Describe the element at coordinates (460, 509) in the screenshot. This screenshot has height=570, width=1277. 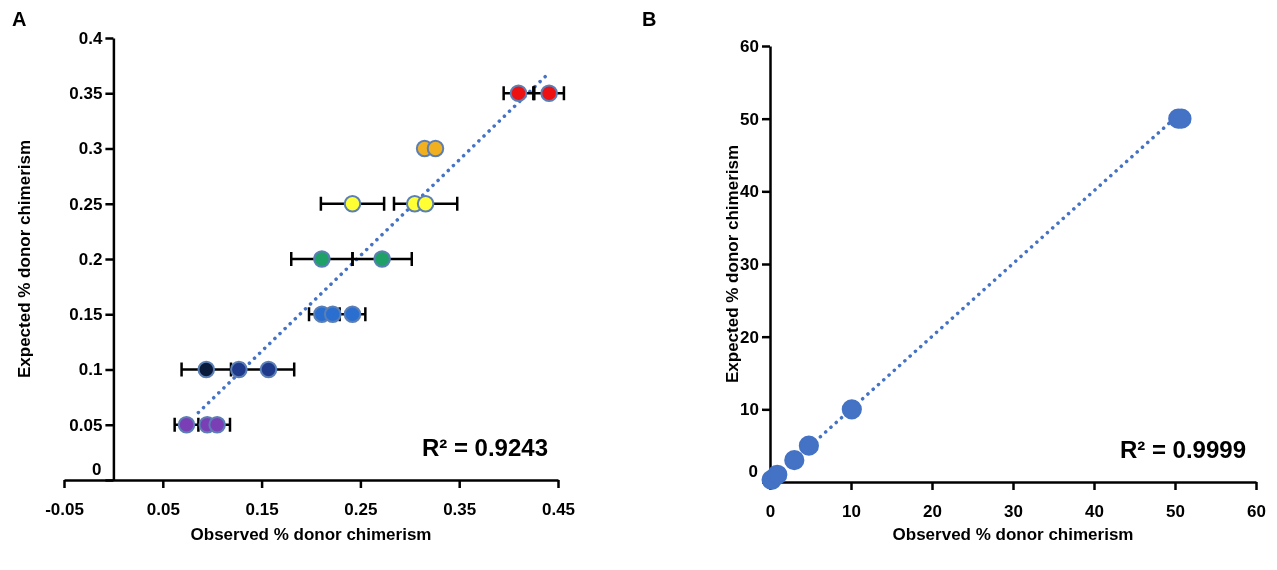
I see `x-tick-label: 0.35` at that location.